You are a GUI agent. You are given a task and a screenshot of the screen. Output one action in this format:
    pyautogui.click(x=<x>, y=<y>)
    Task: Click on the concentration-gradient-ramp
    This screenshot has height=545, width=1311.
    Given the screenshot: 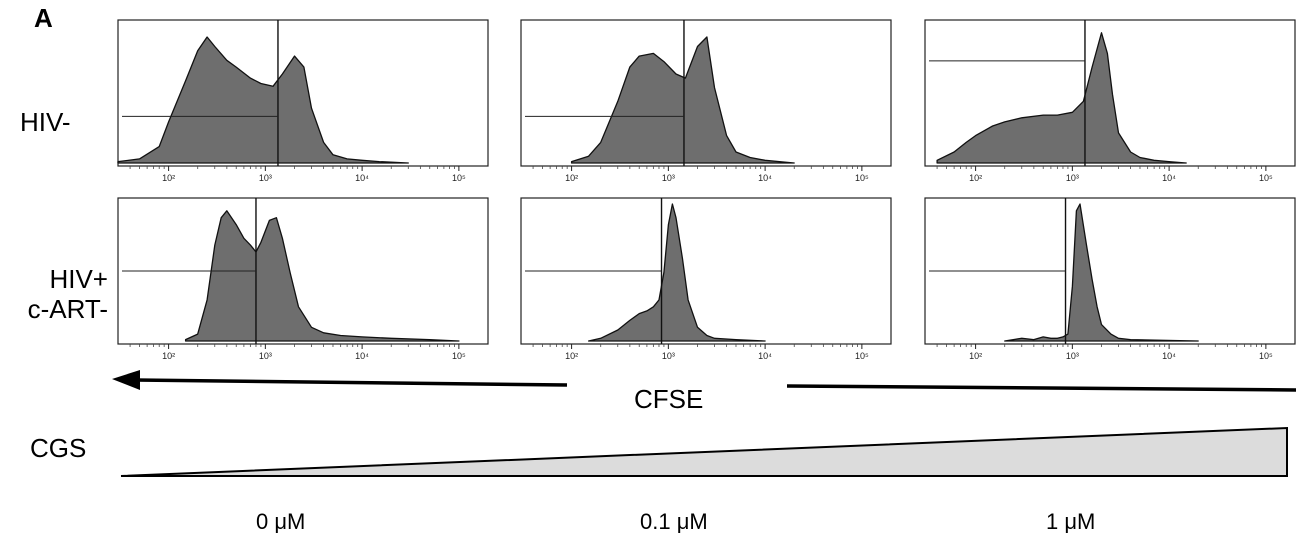 What is the action you would take?
    pyautogui.click(x=704, y=451)
    